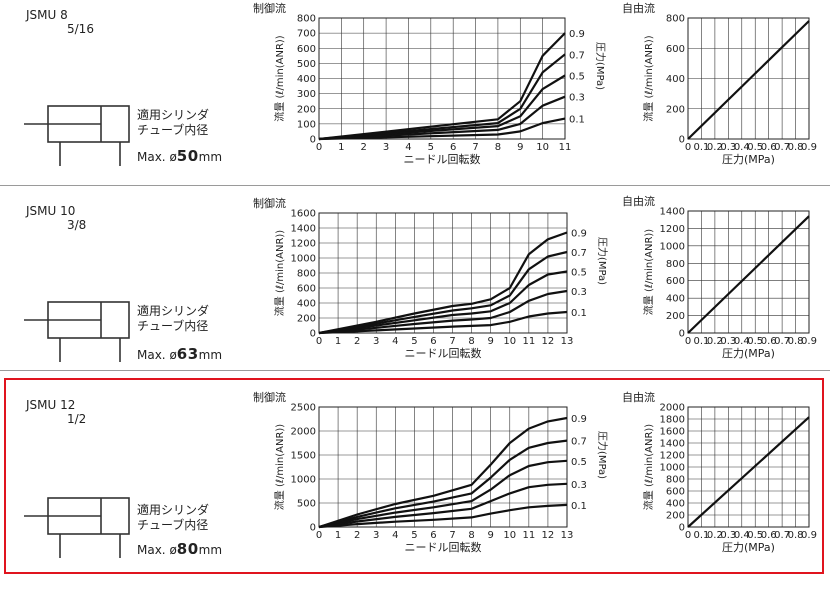 This screenshot has height=592, width=830. I want to click on max-bore: Max. ø63mm, so click(179, 354).